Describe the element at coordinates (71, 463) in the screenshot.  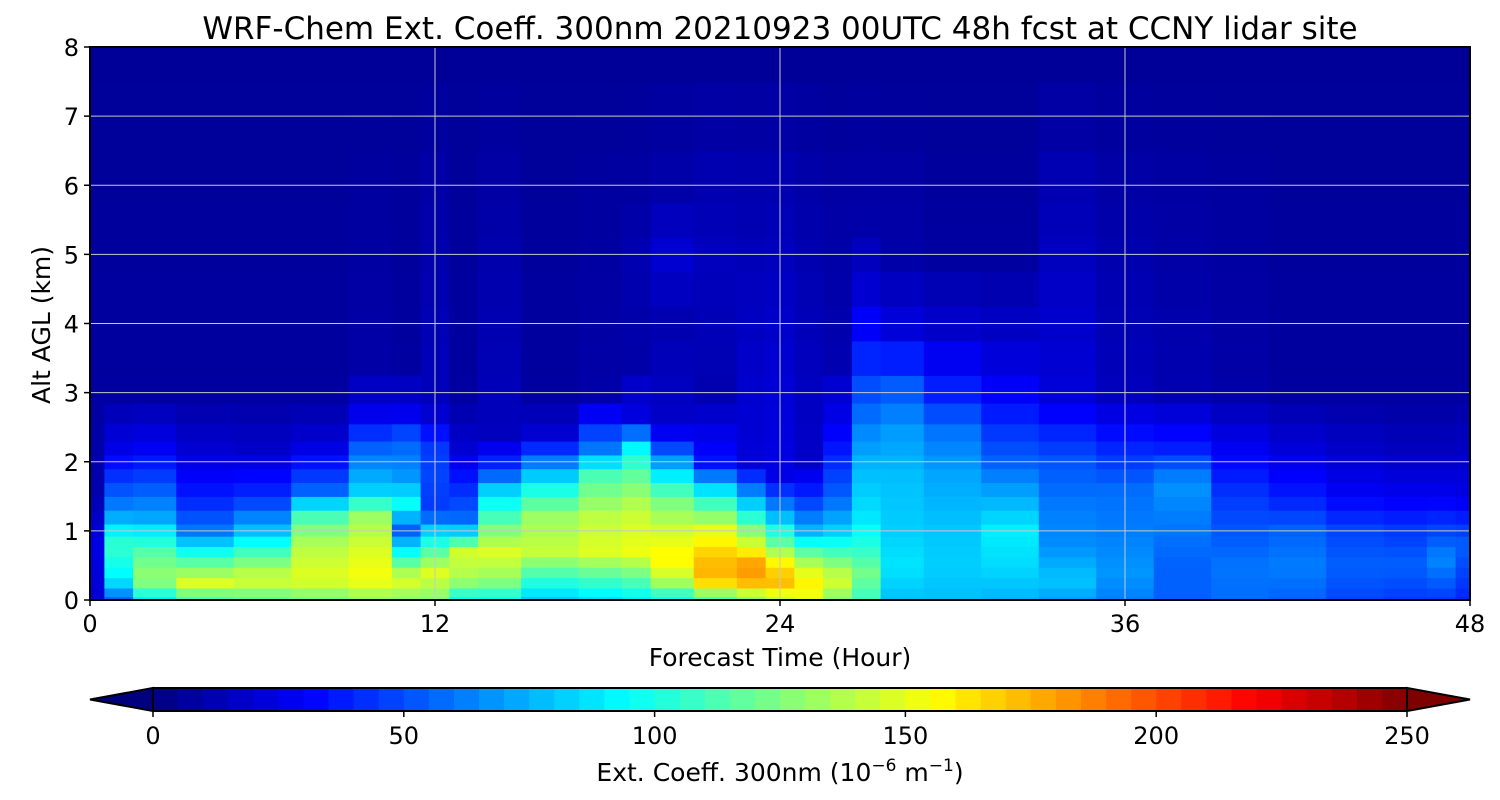
I see `y-tick-label: 2` at that location.